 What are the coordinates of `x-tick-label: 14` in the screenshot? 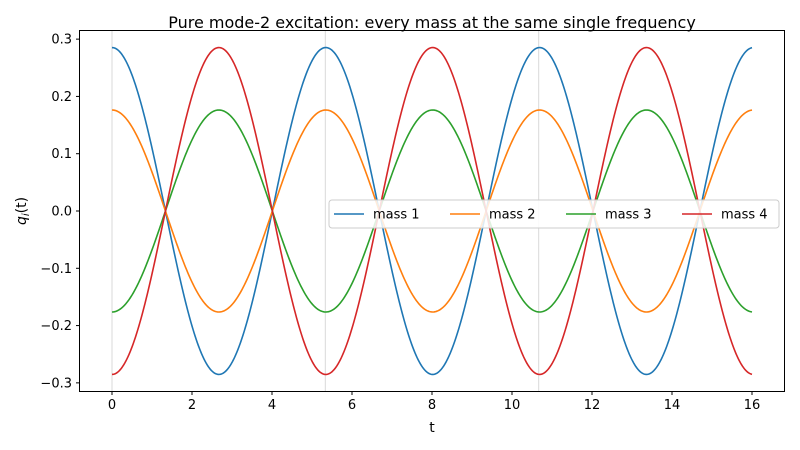 It's located at (672, 405).